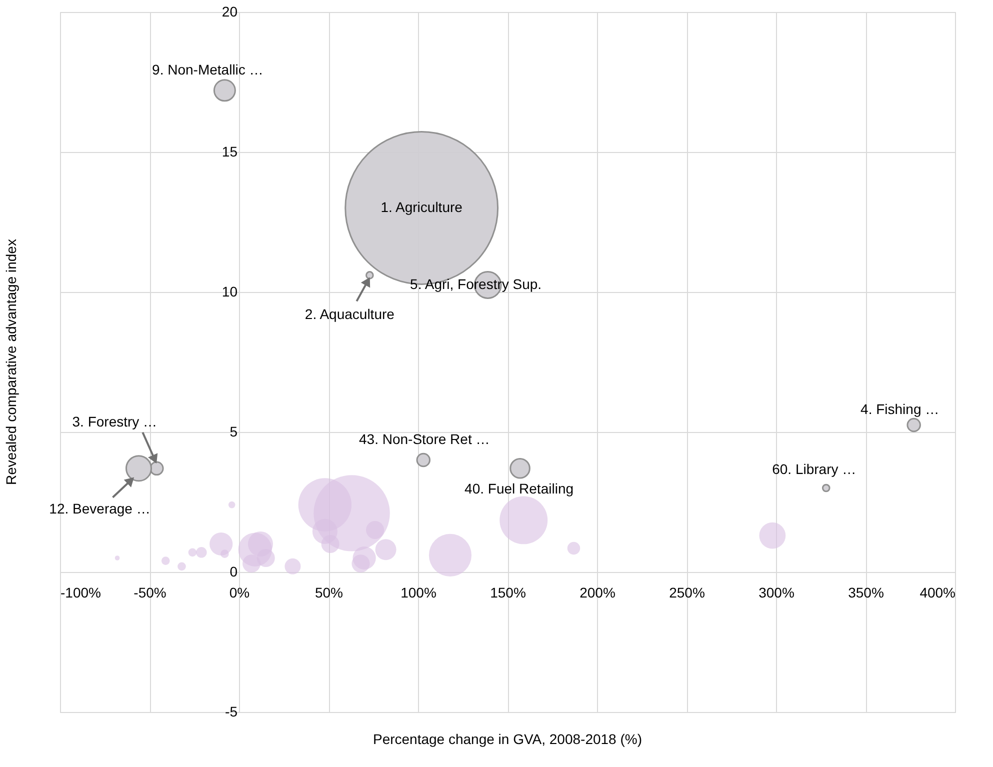  What do you see at coordinates (234, 572) in the screenshot?
I see `y-tick-label: 0` at bounding box center [234, 572].